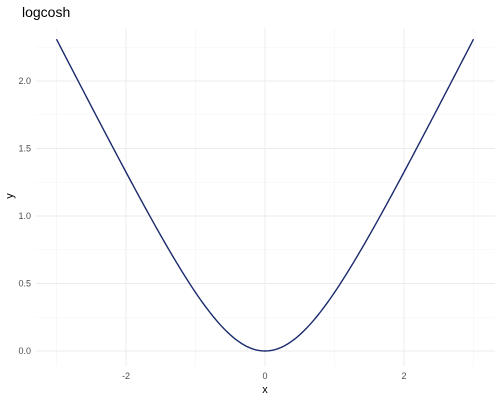 The image size is (500, 400). Describe the element at coordinates (126, 376) in the screenshot. I see `x-tick-label: -2` at that location.